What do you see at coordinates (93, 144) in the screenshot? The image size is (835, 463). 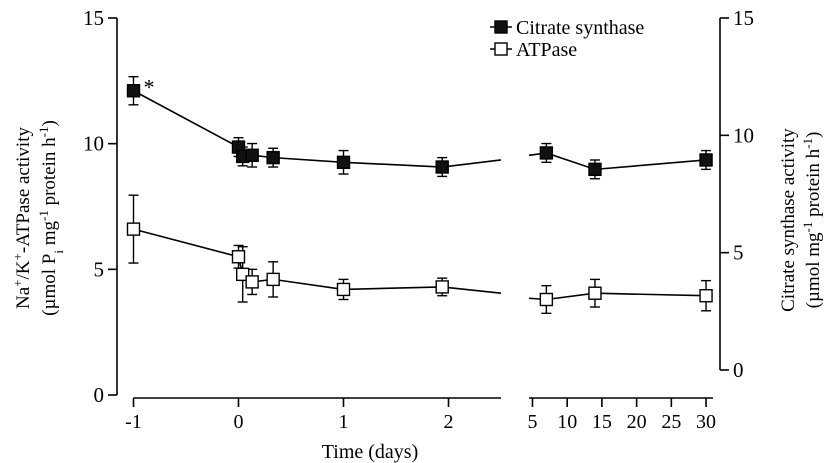 I see `left-y-tick-label: 10` at bounding box center [93, 144].